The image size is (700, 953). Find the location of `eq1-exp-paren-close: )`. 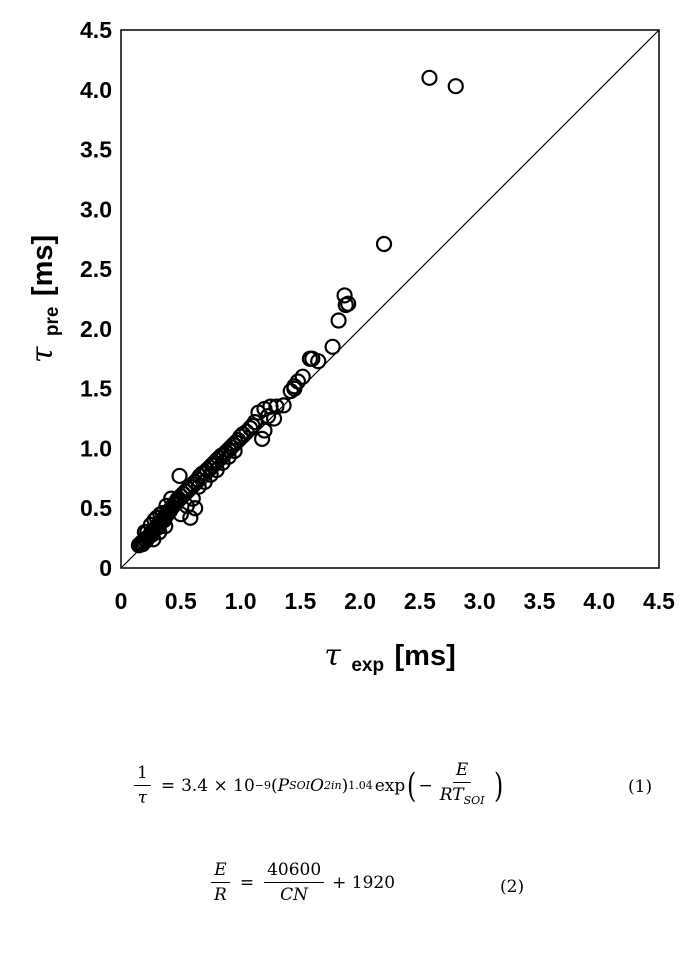

eq1-exp-paren-close: ) is located at coordinates (498, 785).